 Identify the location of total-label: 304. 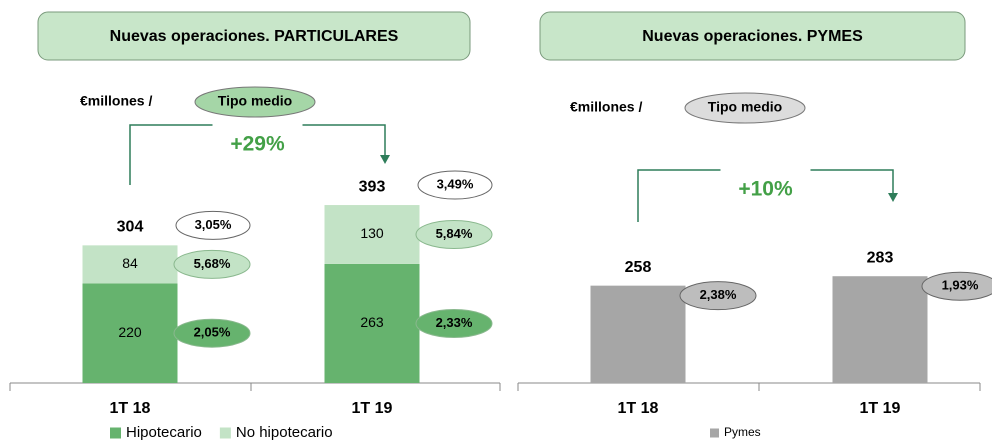
(130, 227).